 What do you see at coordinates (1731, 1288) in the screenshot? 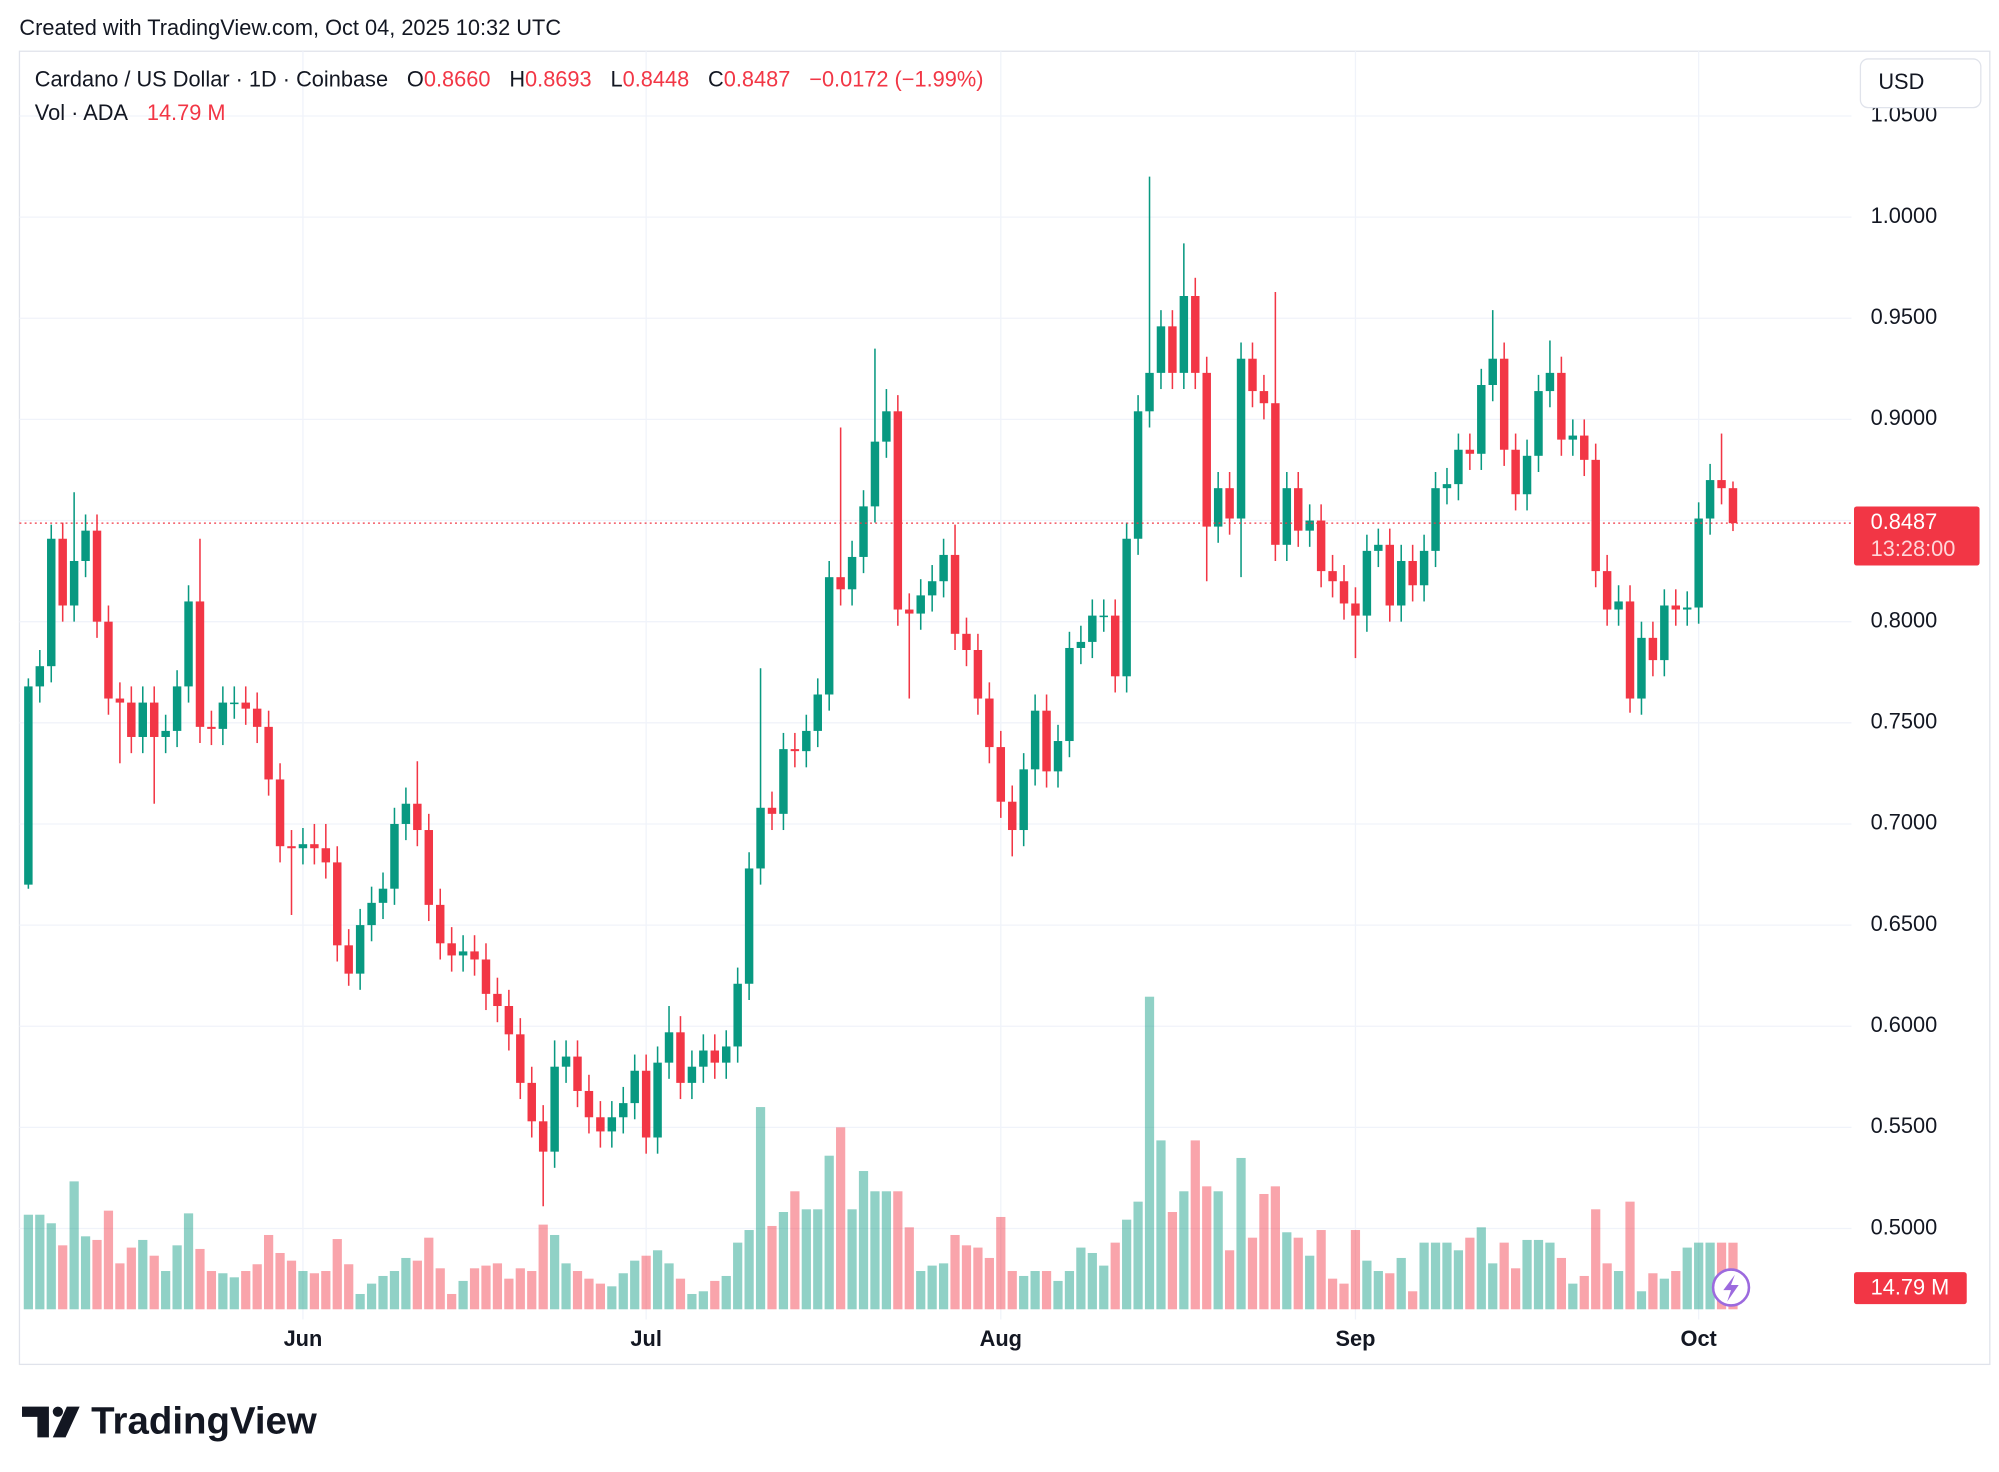
I see `lightning-bolt` at bounding box center [1731, 1288].